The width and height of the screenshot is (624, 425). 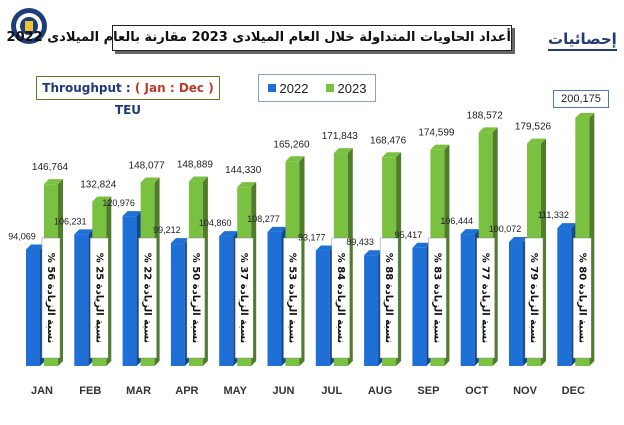 What do you see at coordinates (70, 221) in the screenshot?
I see `value-label-2022: 106,231` at bounding box center [70, 221].